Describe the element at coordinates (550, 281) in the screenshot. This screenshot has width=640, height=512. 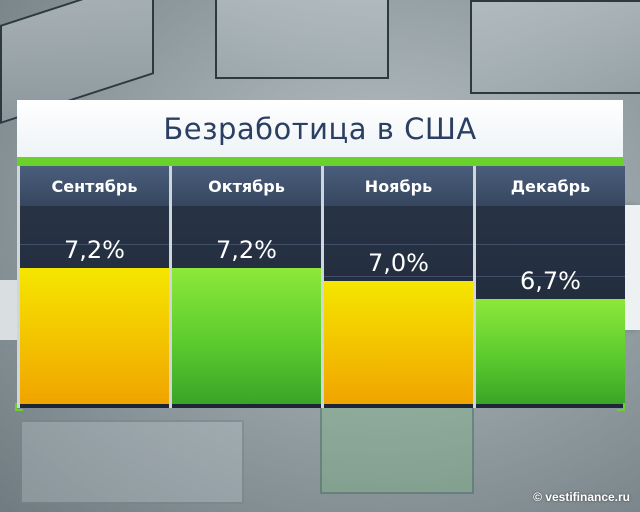
I see `data-label: 6,7%` at that location.